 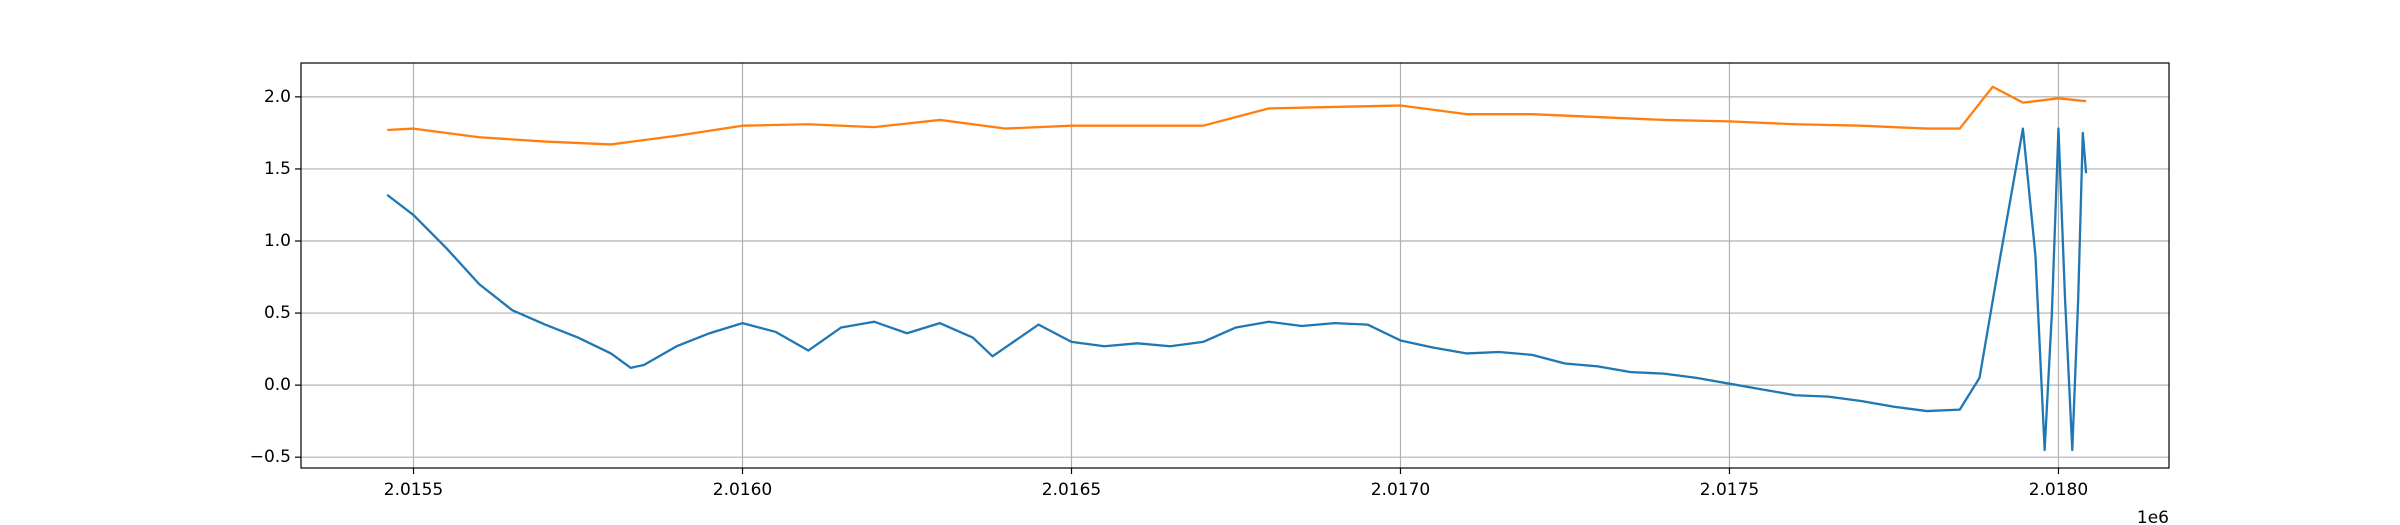 I want to click on y-tick-label: 1.0, so click(x=277, y=241).